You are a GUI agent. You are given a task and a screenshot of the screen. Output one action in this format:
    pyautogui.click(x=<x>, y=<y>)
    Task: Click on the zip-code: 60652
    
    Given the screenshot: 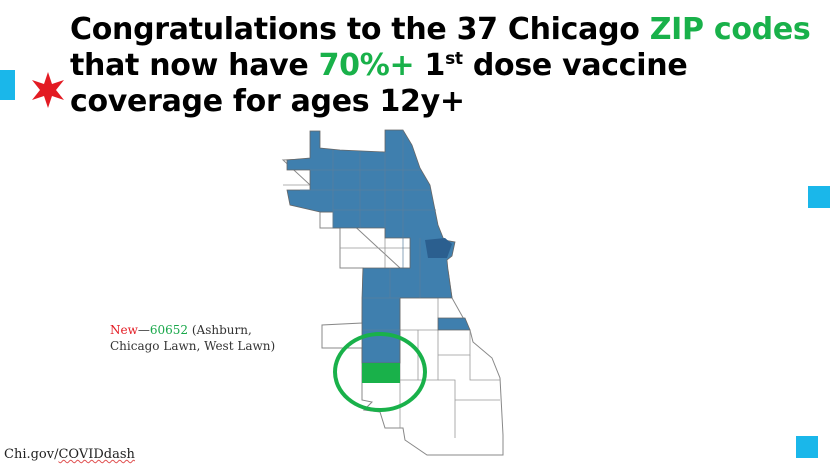 What is the action you would take?
    pyautogui.click(x=169, y=330)
    